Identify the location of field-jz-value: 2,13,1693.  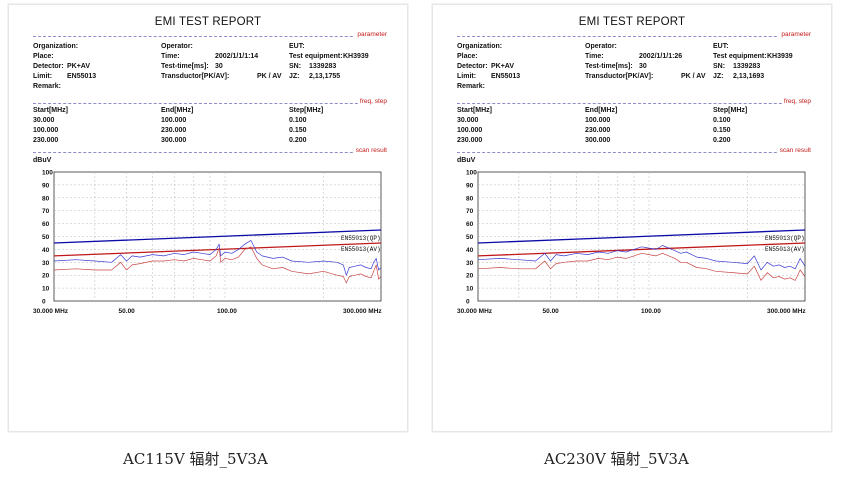
(749, 76).